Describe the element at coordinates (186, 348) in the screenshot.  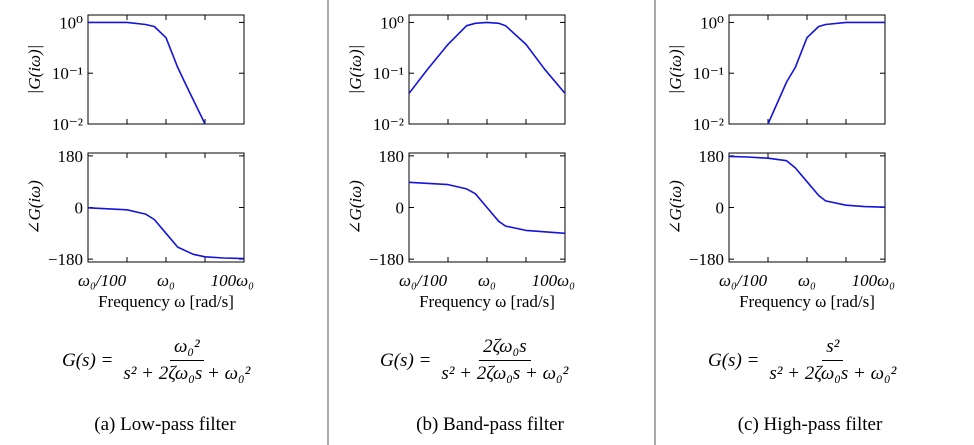
I see `lowpass-formula-numerator: ω₀²` at that location.